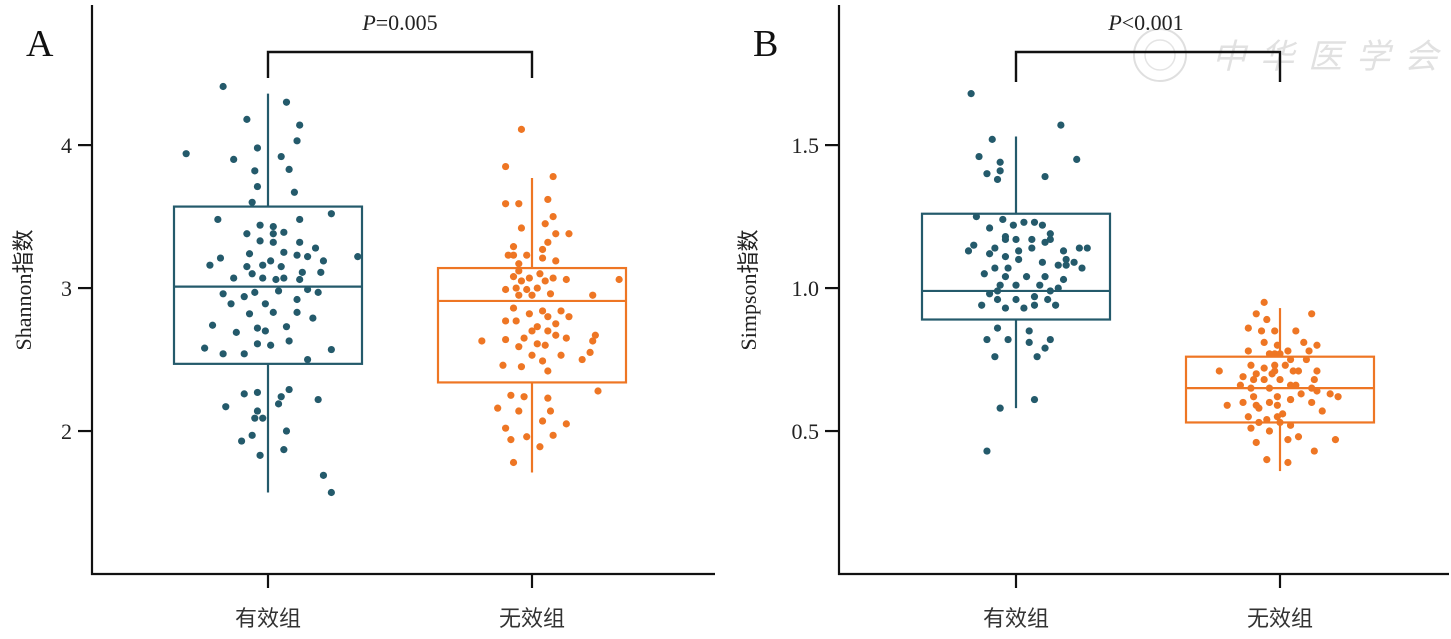  I want to click on y-tick-label: 4, so click(66, 145).